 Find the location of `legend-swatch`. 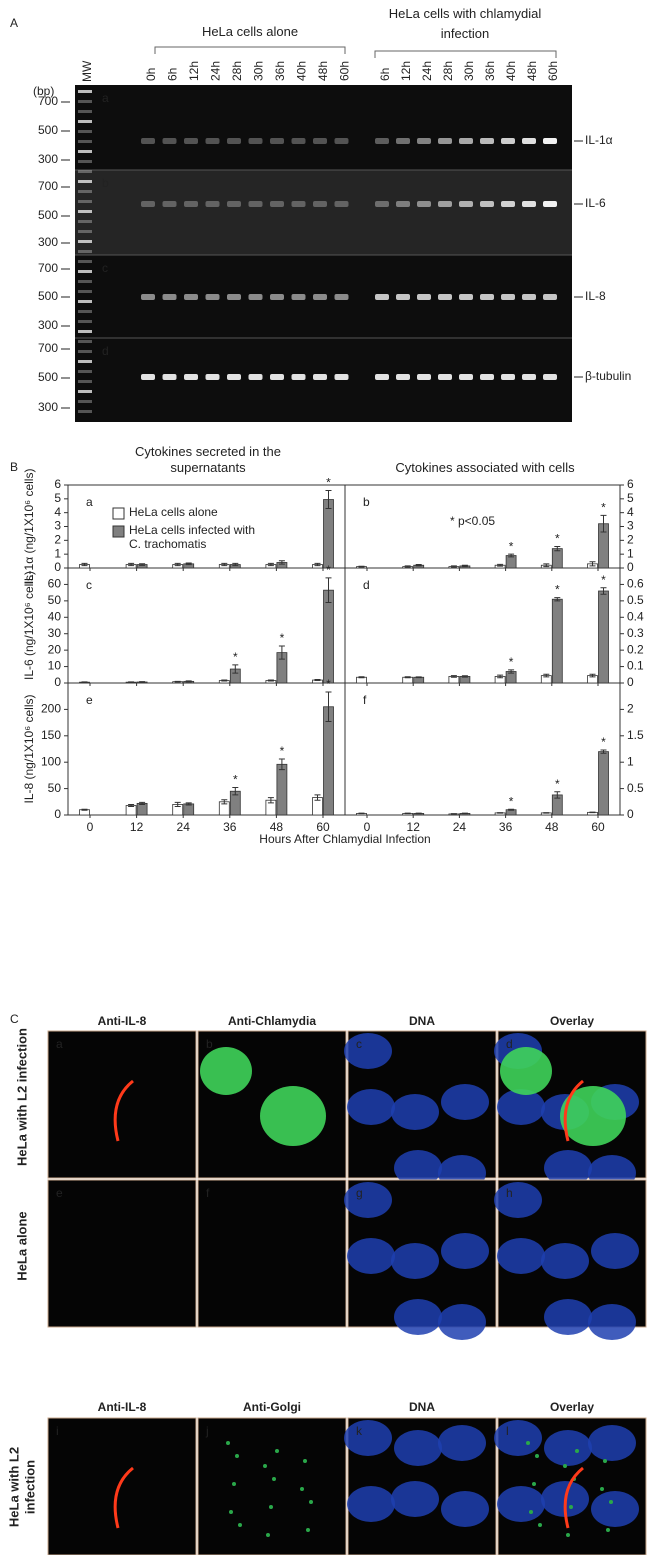

legend-swatch is located at coordinates (118, 531).